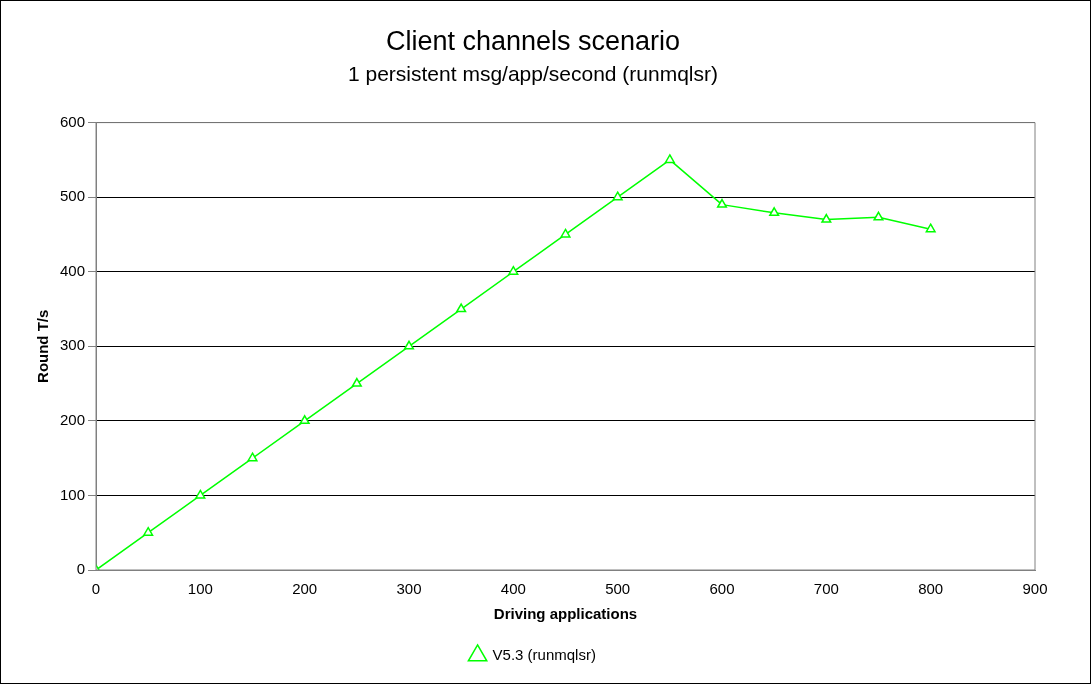 The image size is (1091, 684). I want to click on y-tick-label: 500, so click(73, 196).